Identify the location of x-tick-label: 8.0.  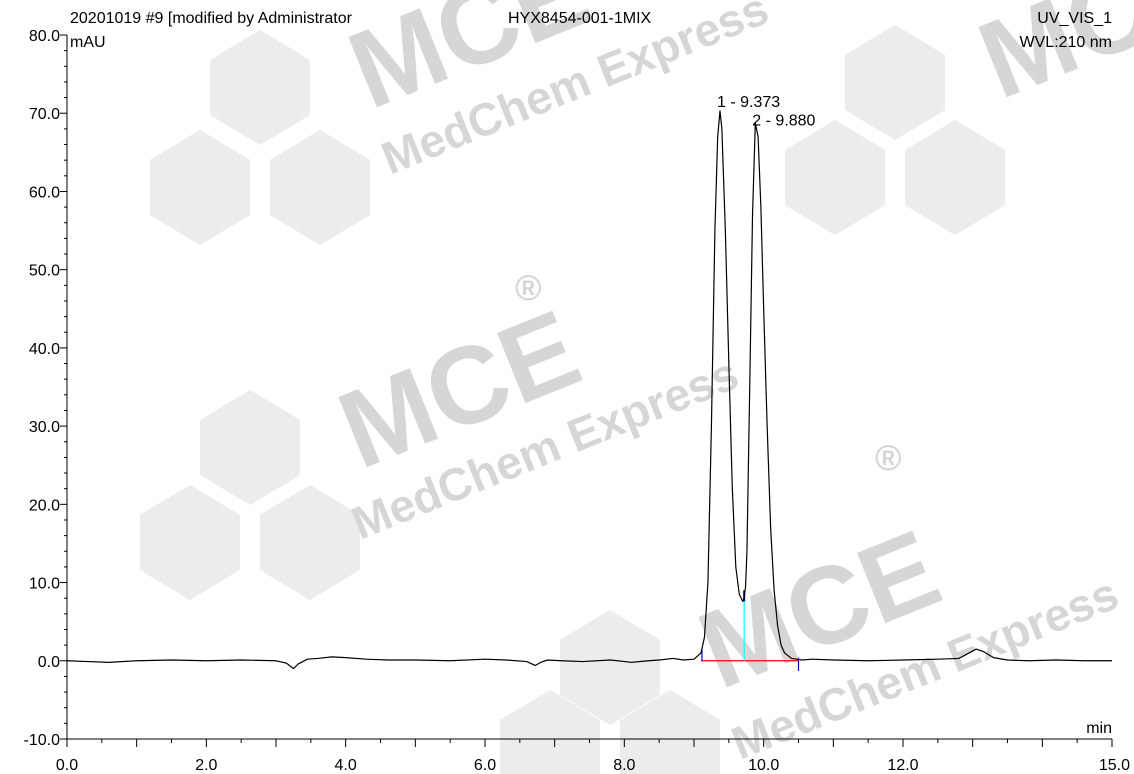
(624, 765).